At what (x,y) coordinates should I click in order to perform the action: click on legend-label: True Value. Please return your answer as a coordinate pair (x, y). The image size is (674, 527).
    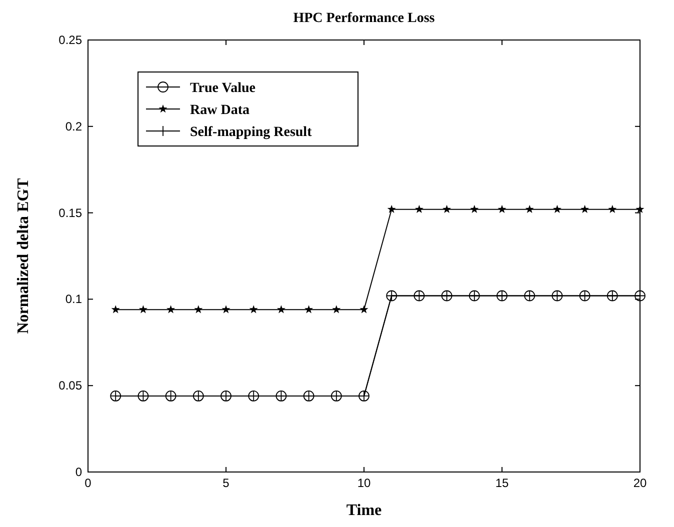
    Looking at the image, I should click on (223, 88).